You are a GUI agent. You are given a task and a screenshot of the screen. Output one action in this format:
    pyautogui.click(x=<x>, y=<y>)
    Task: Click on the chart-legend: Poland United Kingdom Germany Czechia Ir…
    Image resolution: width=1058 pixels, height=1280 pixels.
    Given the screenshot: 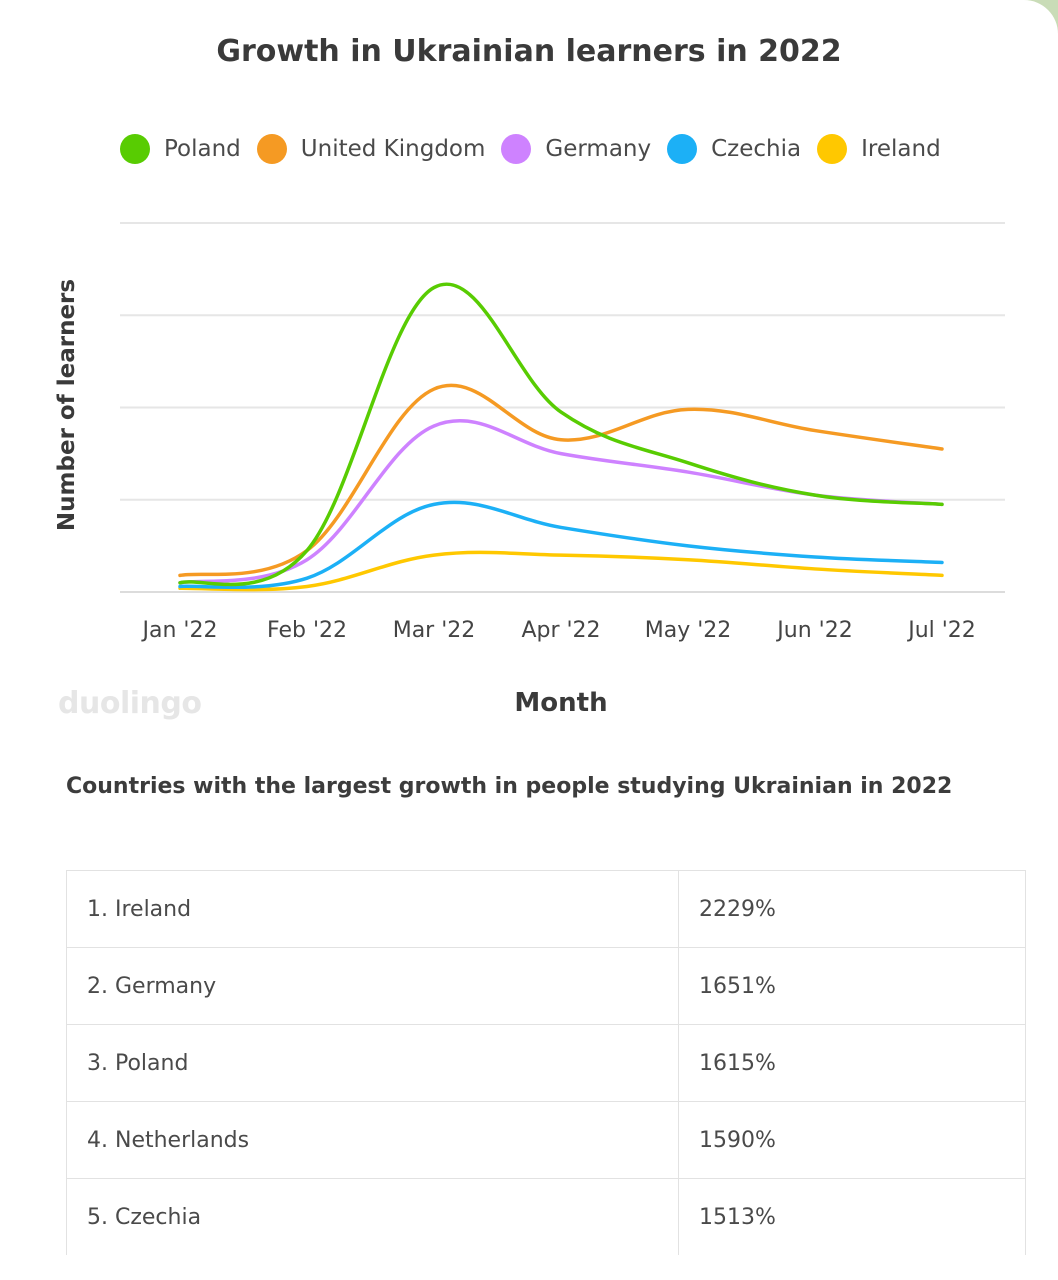 What is the action you would take?
    pyautogui.click(x=538, y=149)
    